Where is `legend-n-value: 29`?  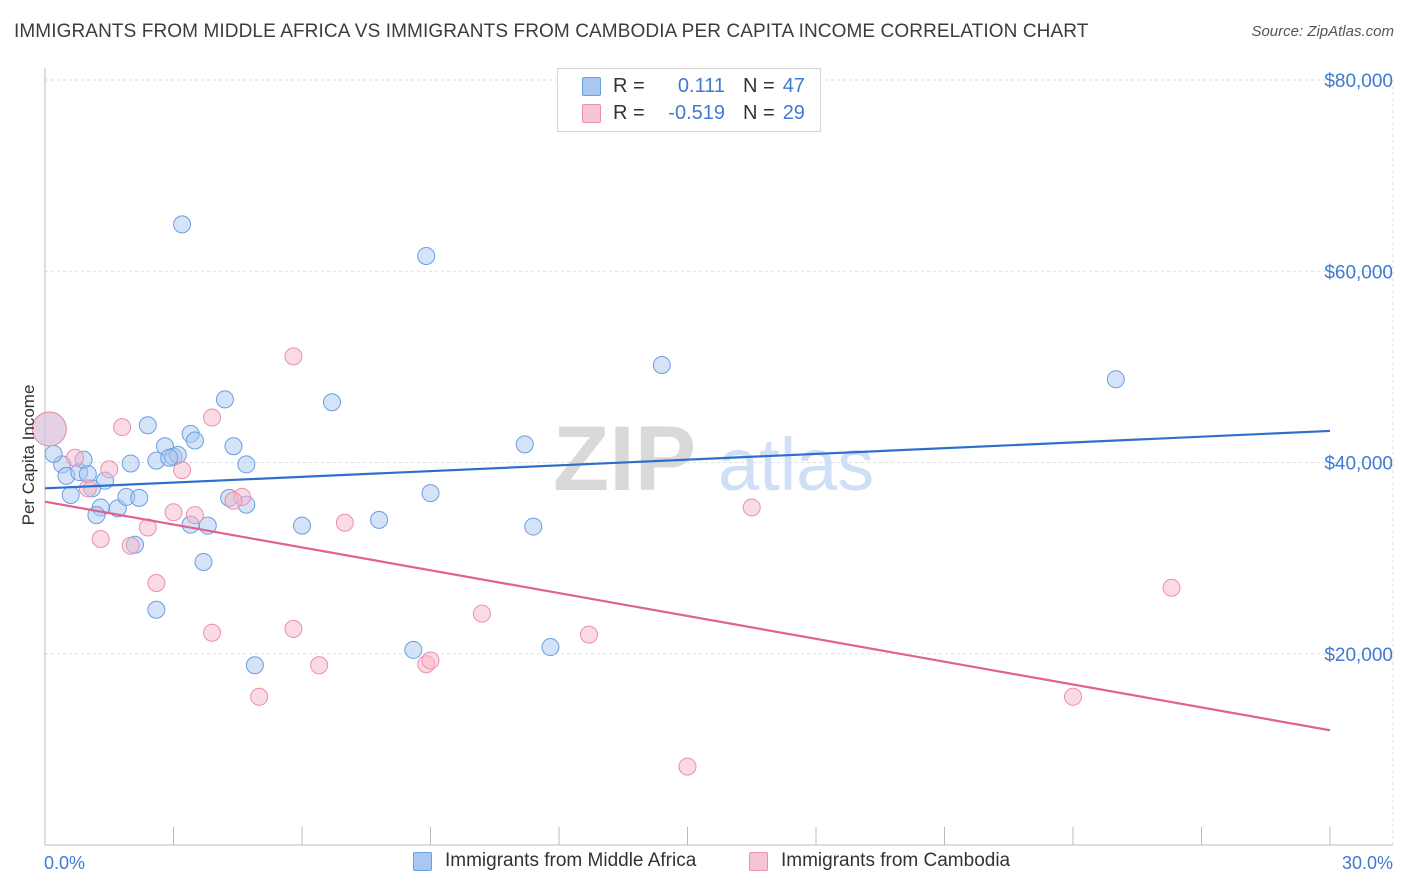
legend-n-value: 29 is located at coordinates (793, 112).